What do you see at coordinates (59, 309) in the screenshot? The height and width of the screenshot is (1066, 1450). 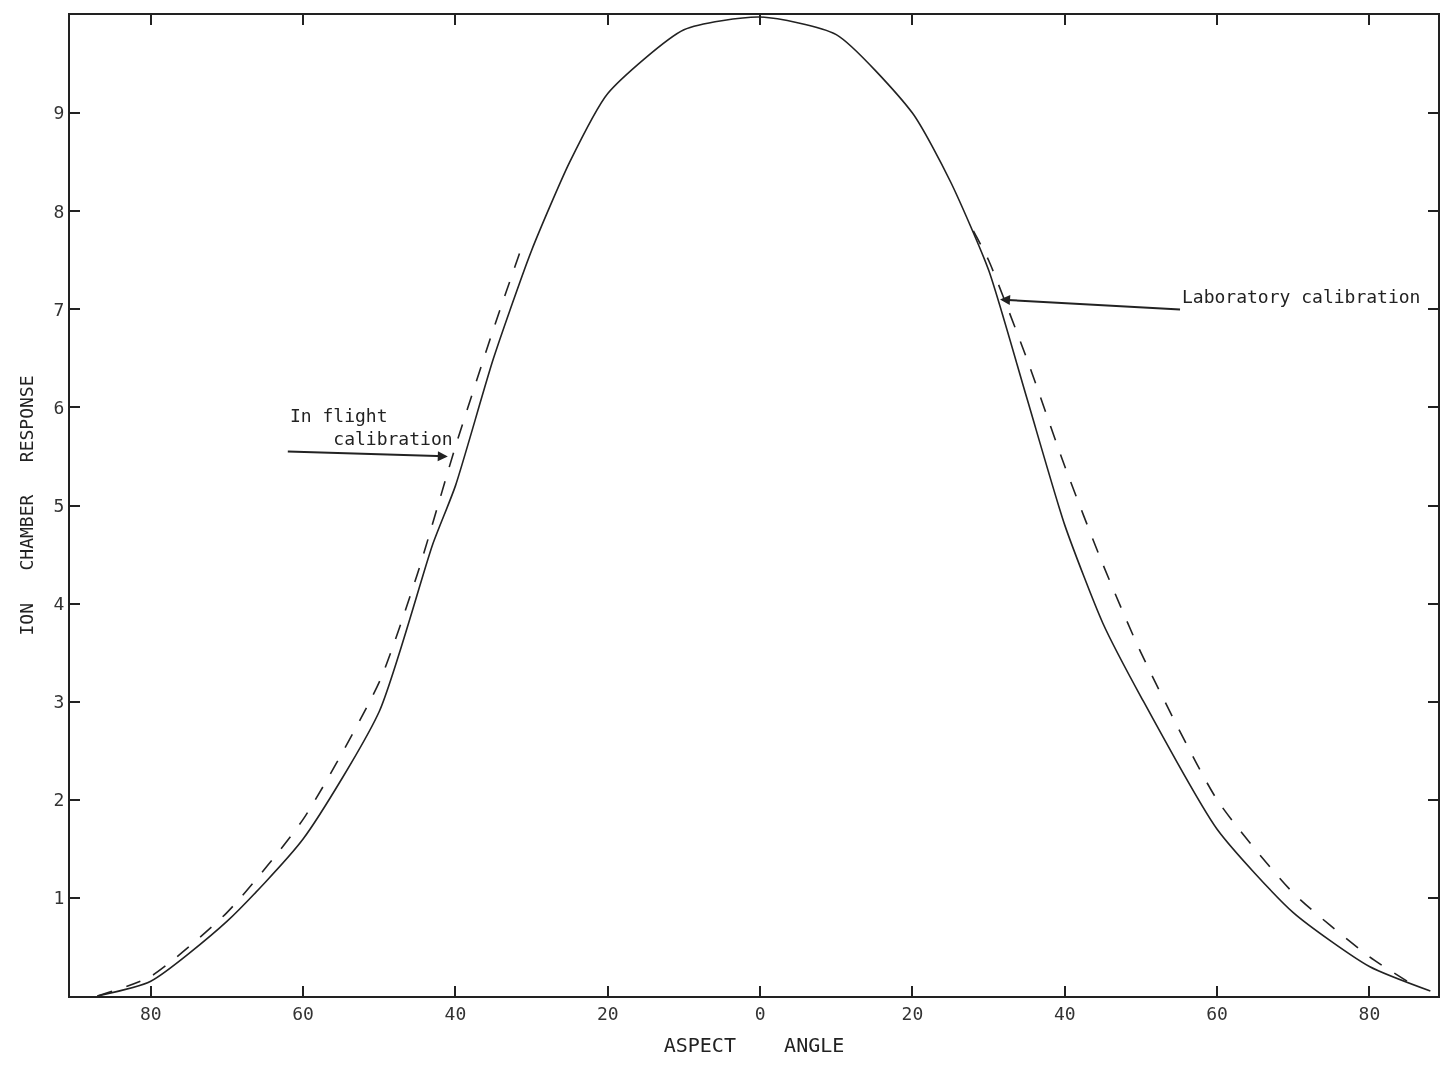 I see `y-tick-label: 7` at bounding box center [59, 309].